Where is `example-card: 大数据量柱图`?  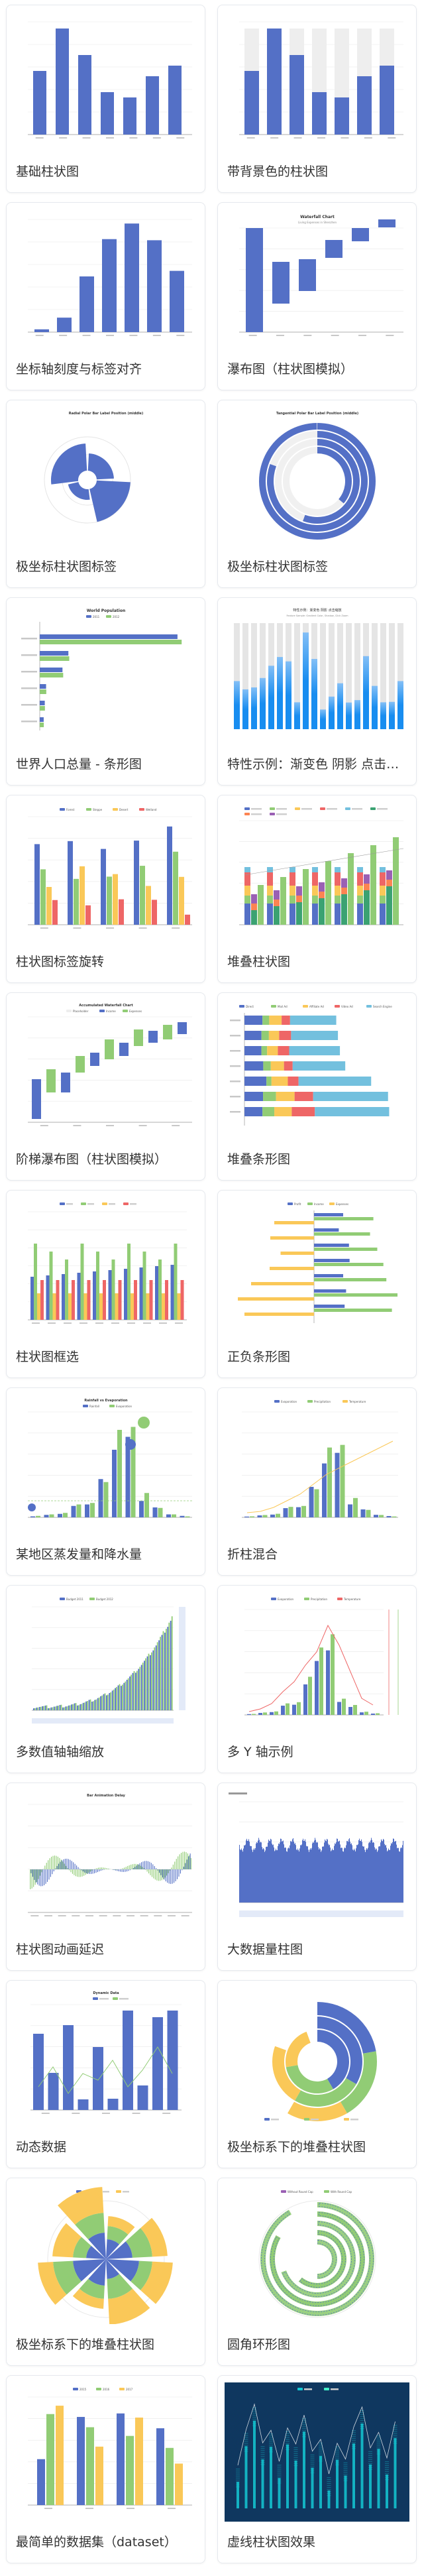
example-card: 大数据量柱图 is located at coordinates (317, 1877).